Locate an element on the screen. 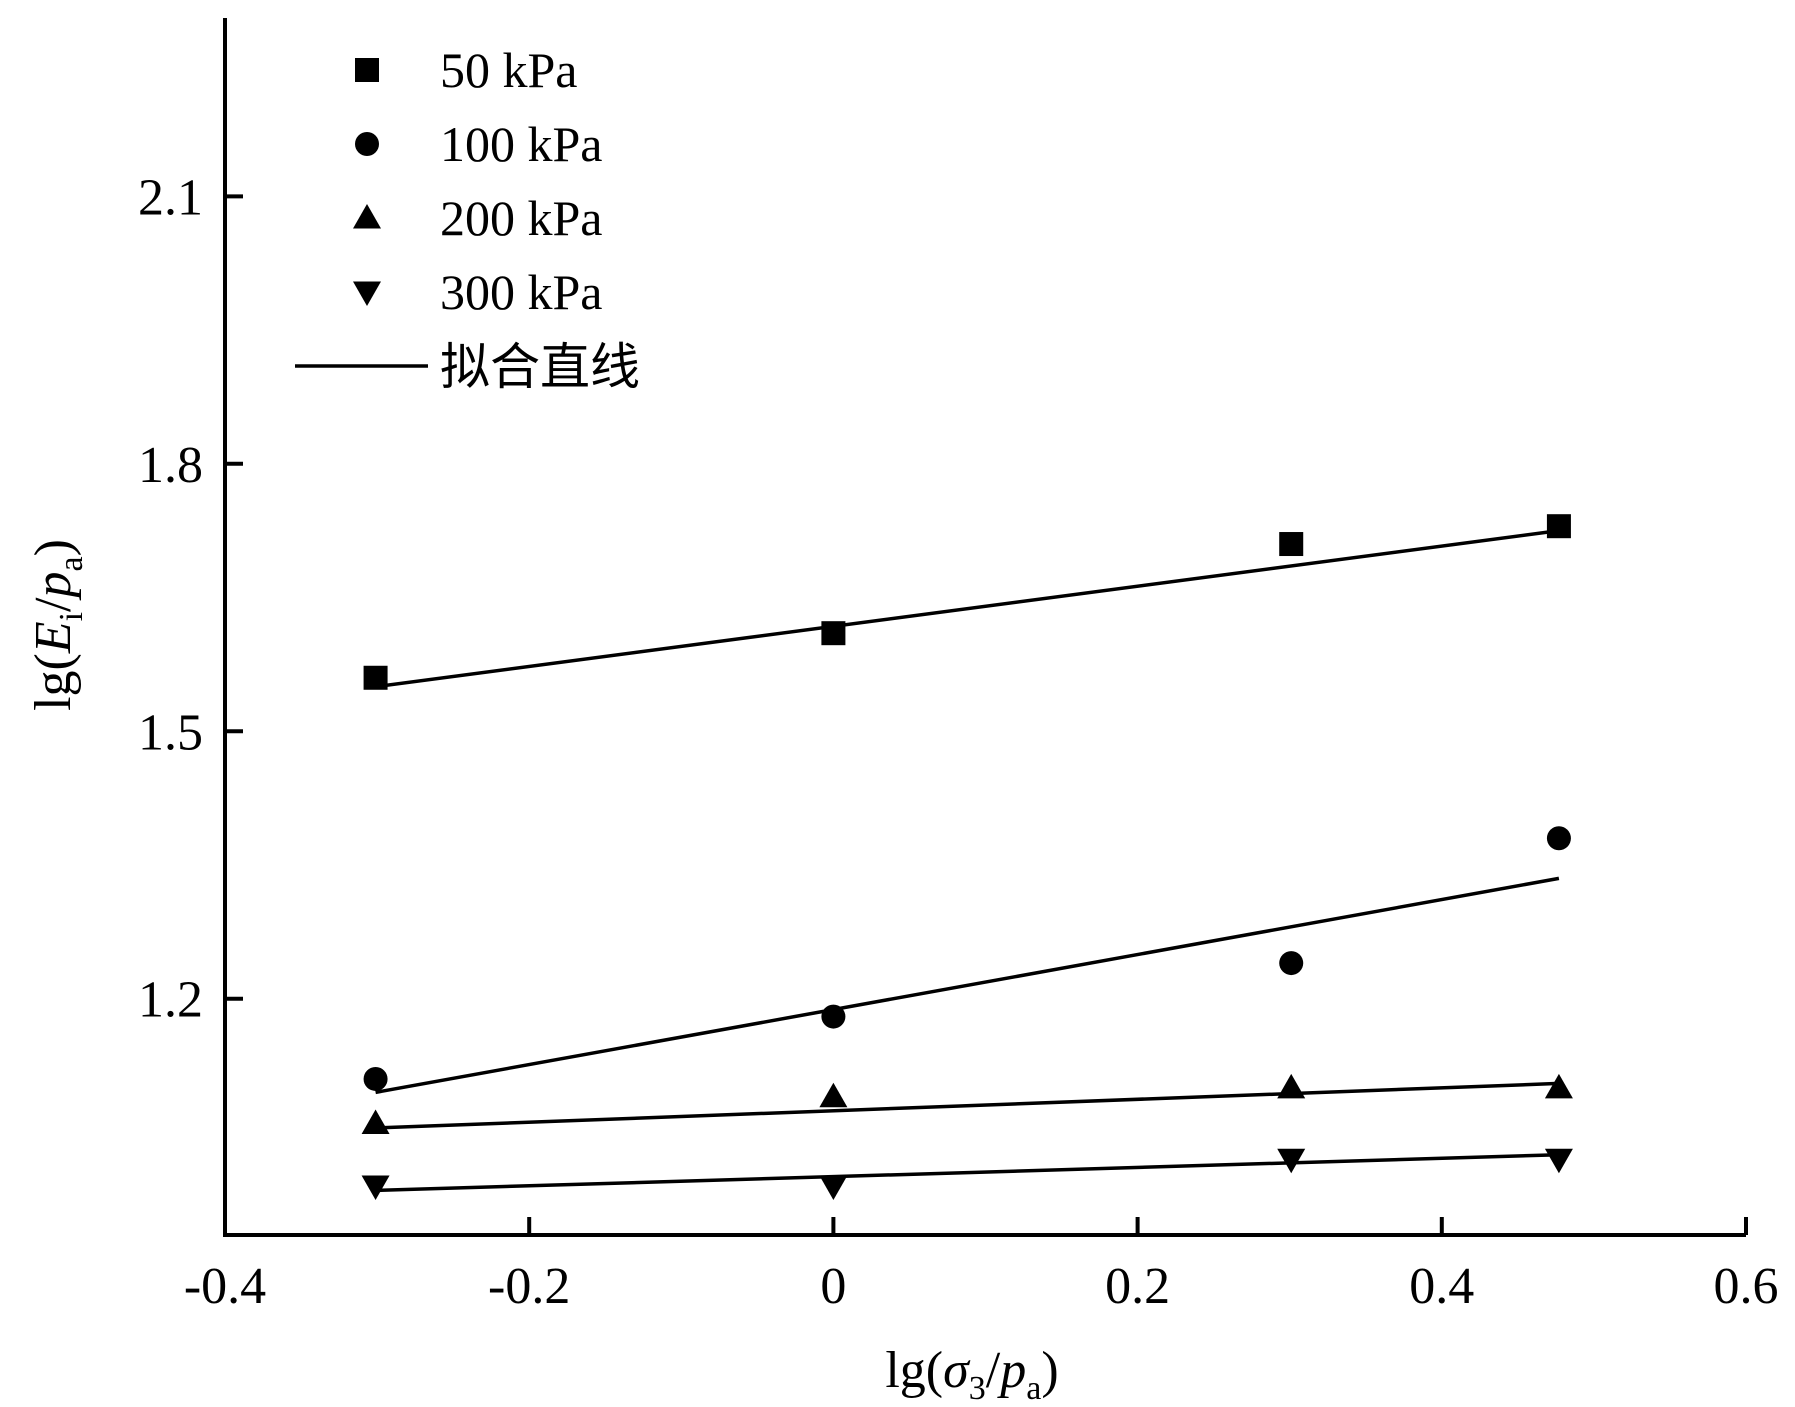 This screenshot has height=1407, width=1795. x-tick-label: -0.2 is located at coordinates (529, 1286).